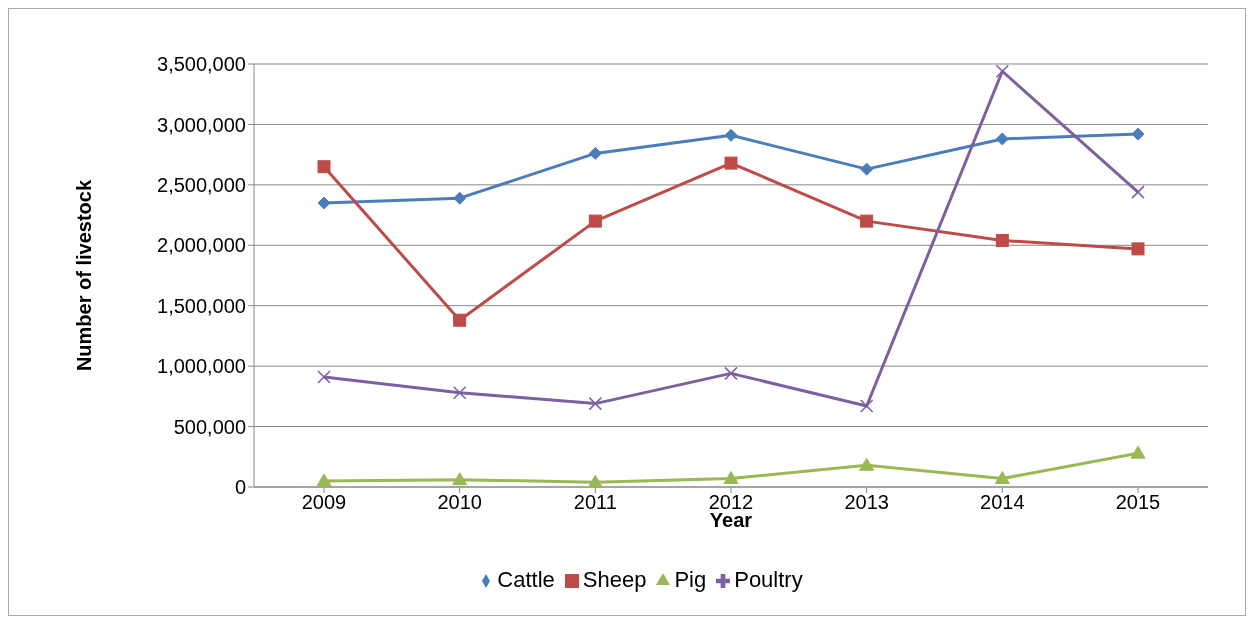 The width and height of the screenshot is (1250, 617). I want to click on legend-label: Cattle, so click(526, 579).